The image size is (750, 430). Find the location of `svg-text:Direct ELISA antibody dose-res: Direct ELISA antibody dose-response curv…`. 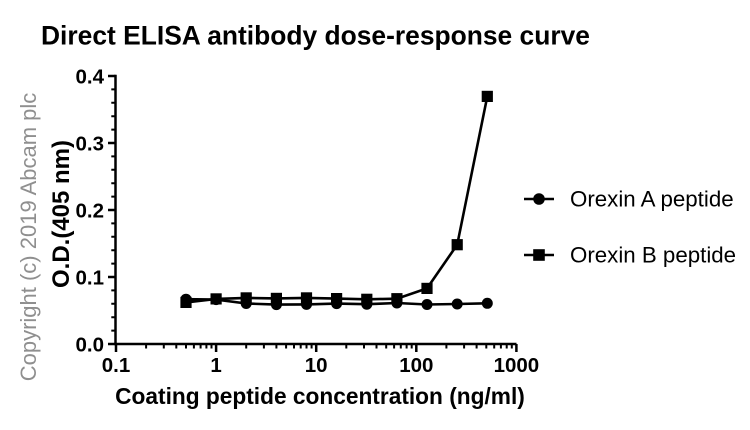

svg-text:Direct ELISA antibody dose-res: Direct ELISA antibody dose-response curv… is located at coordinates (315, 36).